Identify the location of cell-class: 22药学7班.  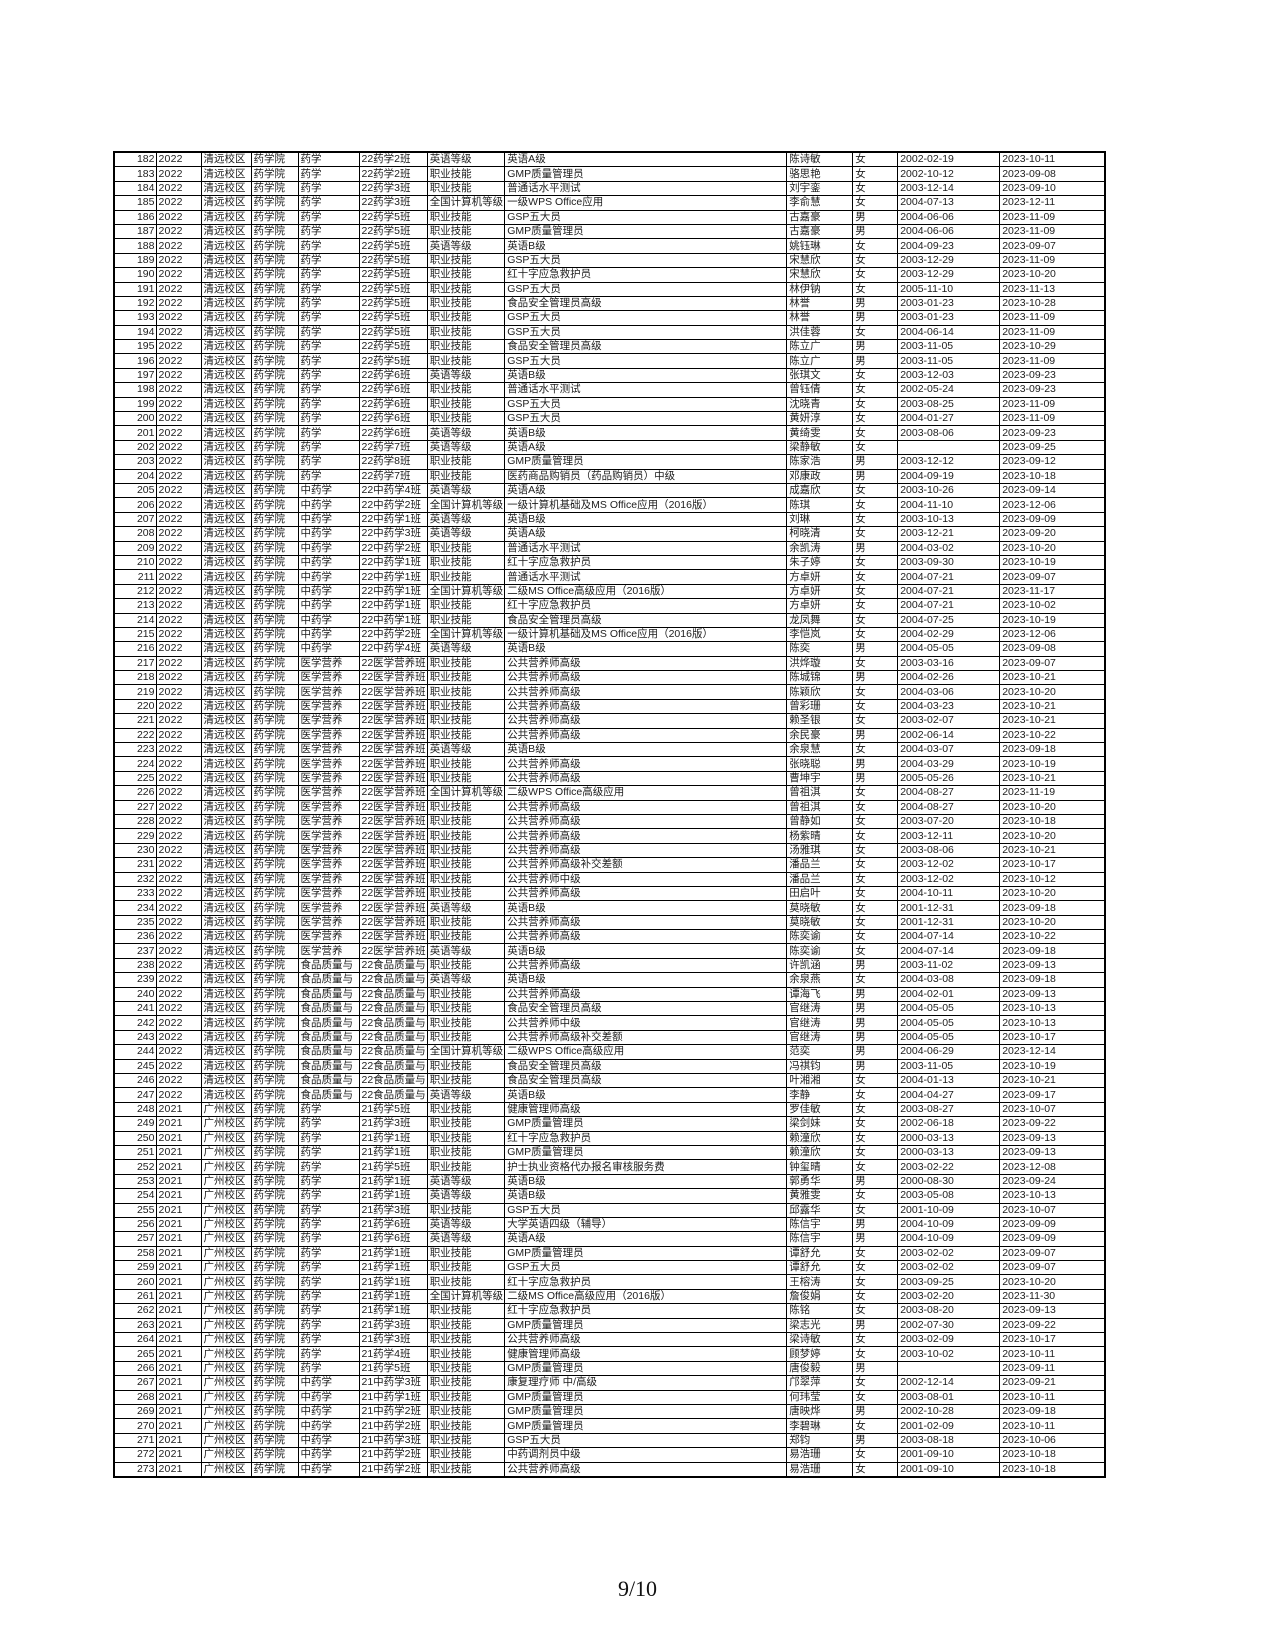
(393, 447).